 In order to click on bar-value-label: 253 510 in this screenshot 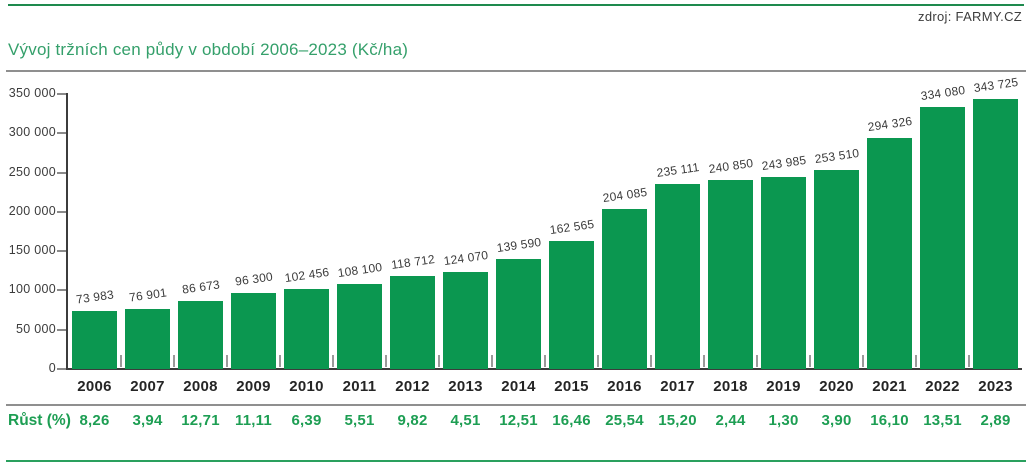, I will do `click(836, 155)`.